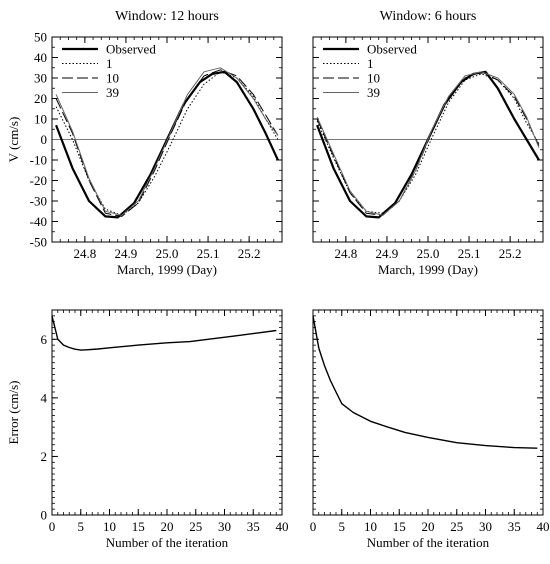  What do you see at coordinates (38, 201) in the screenshot?
I see `y-tick-label: -30` at bounding box center [38, 201].